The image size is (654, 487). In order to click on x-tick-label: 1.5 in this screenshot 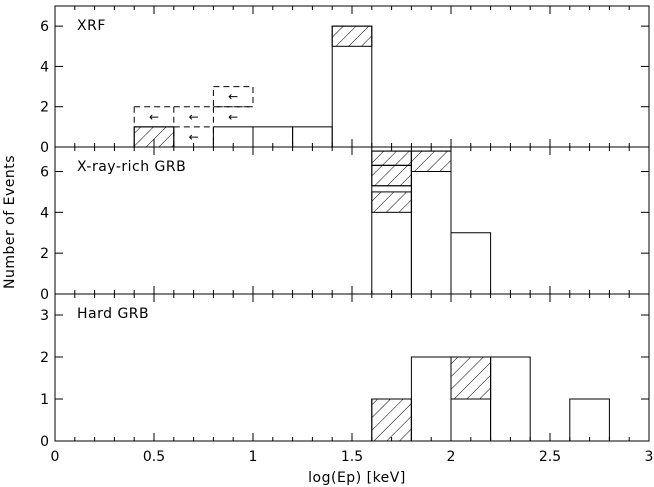, I will do `click(352, 457)`.